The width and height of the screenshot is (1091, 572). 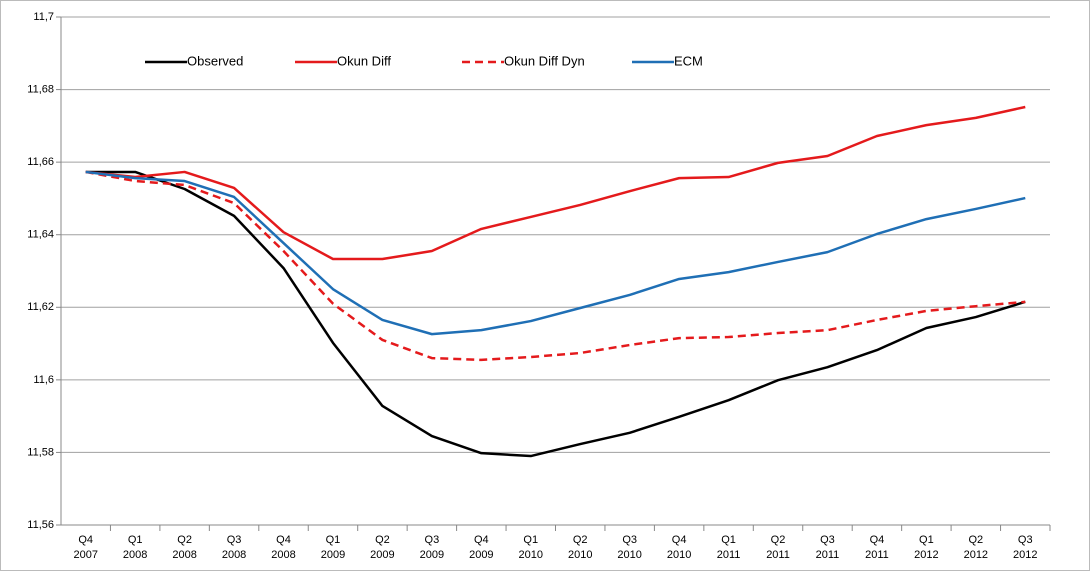 I want to click on legend-label: Okun Diff, so click(x=364, y=60).